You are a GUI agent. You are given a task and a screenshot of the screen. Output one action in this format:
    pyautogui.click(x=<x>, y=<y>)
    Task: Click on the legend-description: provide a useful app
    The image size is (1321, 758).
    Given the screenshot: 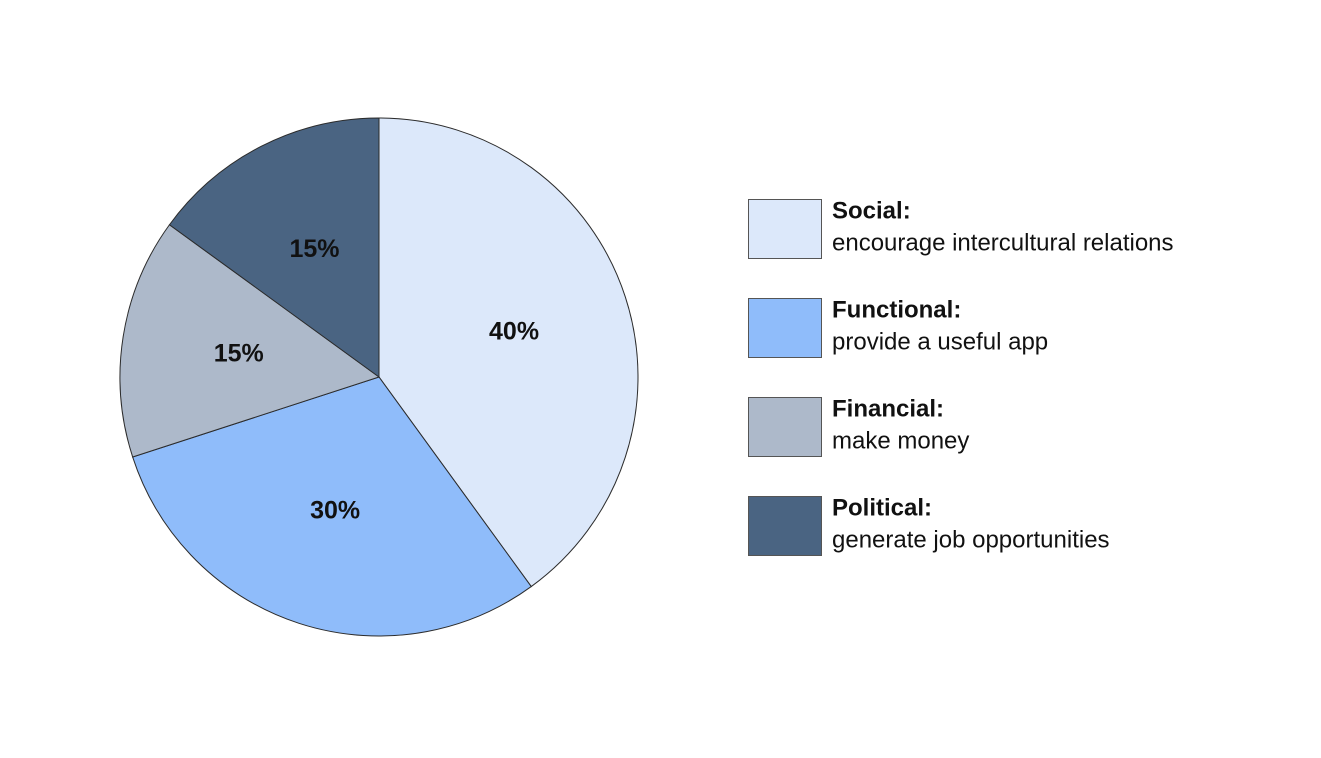 What is the action you would take?
    pyautogui.click(x=940, y=341)
    